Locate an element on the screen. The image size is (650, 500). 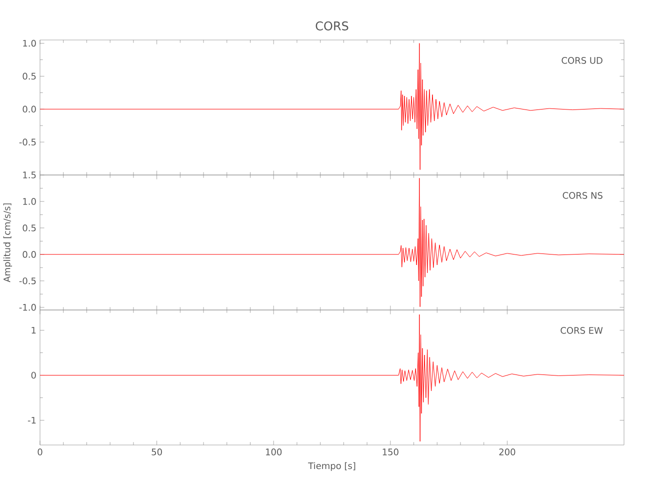
x-tick-label: 50 is located at coordinates (157, 452).